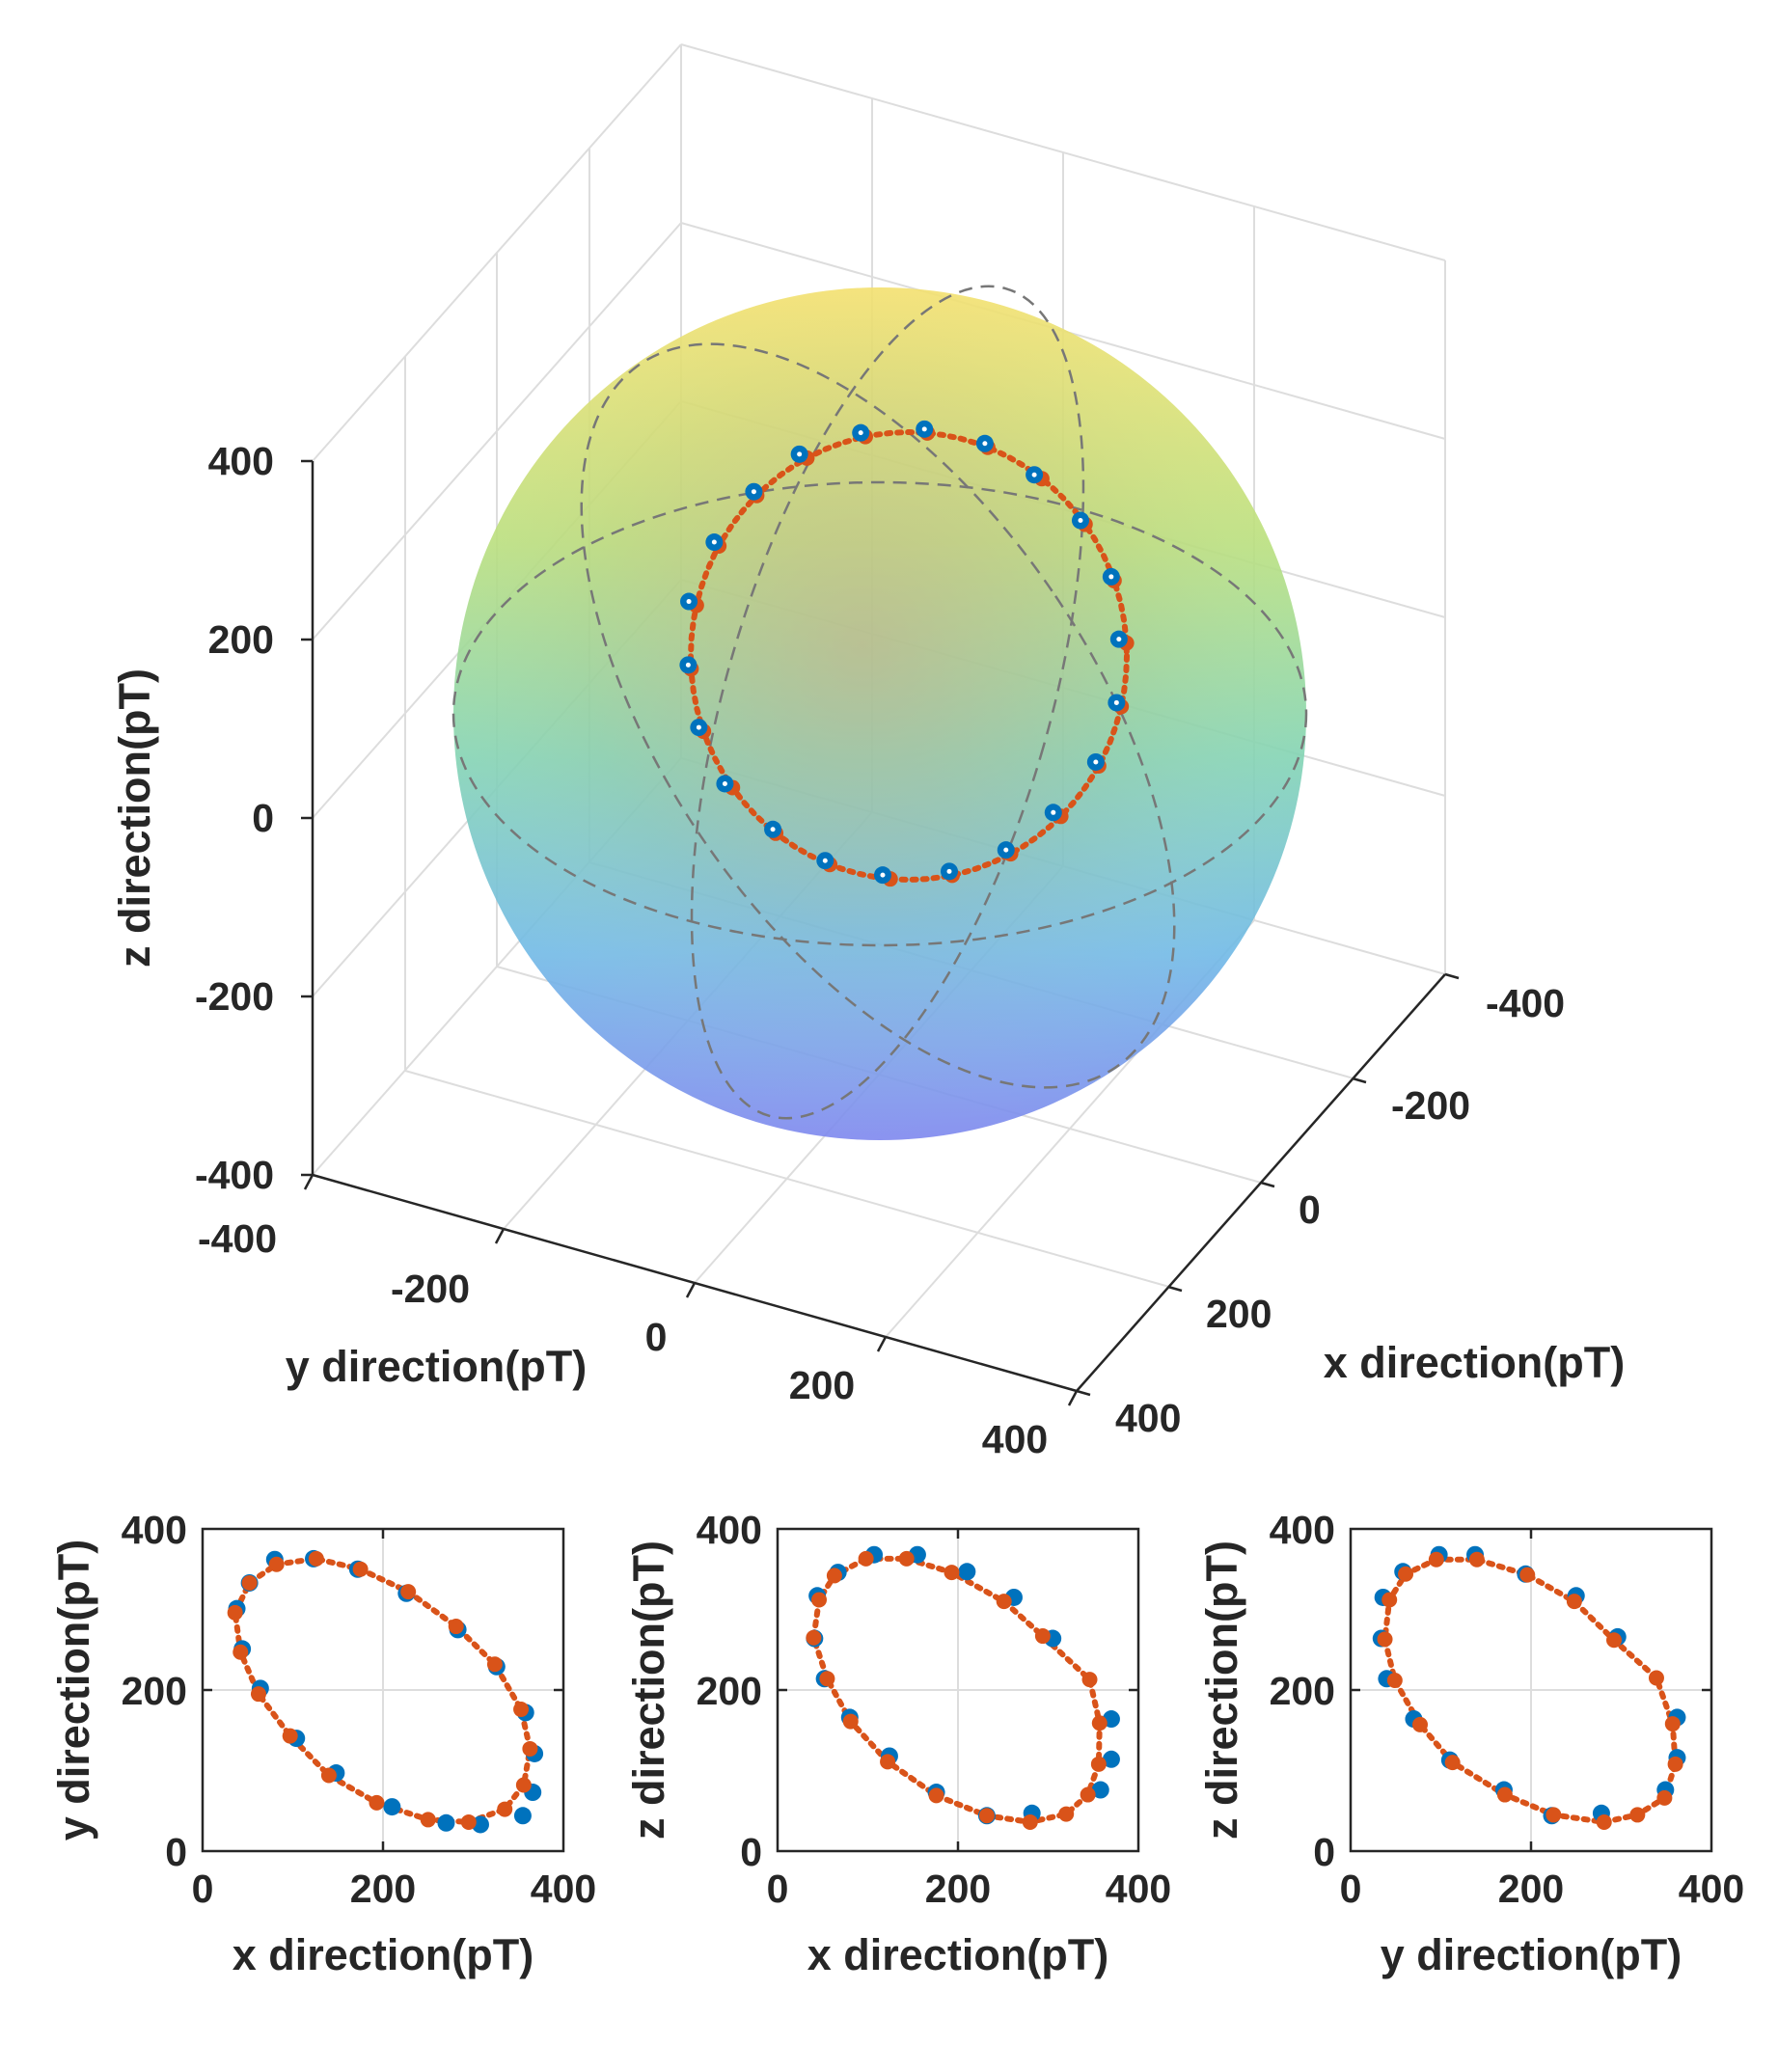  What do you see at coordinates (1525, 1003) in the screenshot?
I see `x-tick-label: -400` at bounding box center [1525, 1003].